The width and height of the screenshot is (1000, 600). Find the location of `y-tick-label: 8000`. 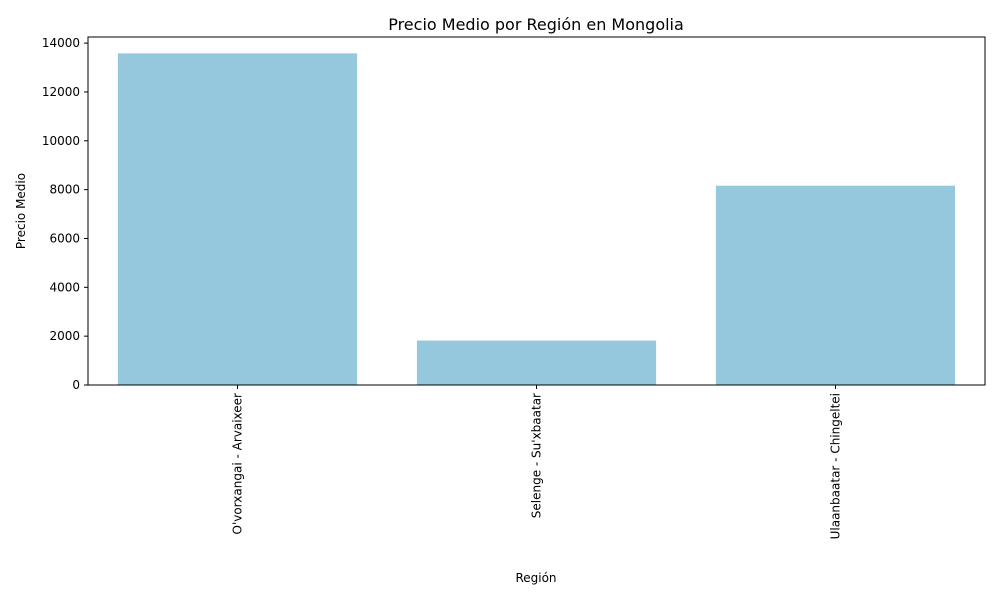

y-tick-label: 8000 is located at coordinates (64, 190).